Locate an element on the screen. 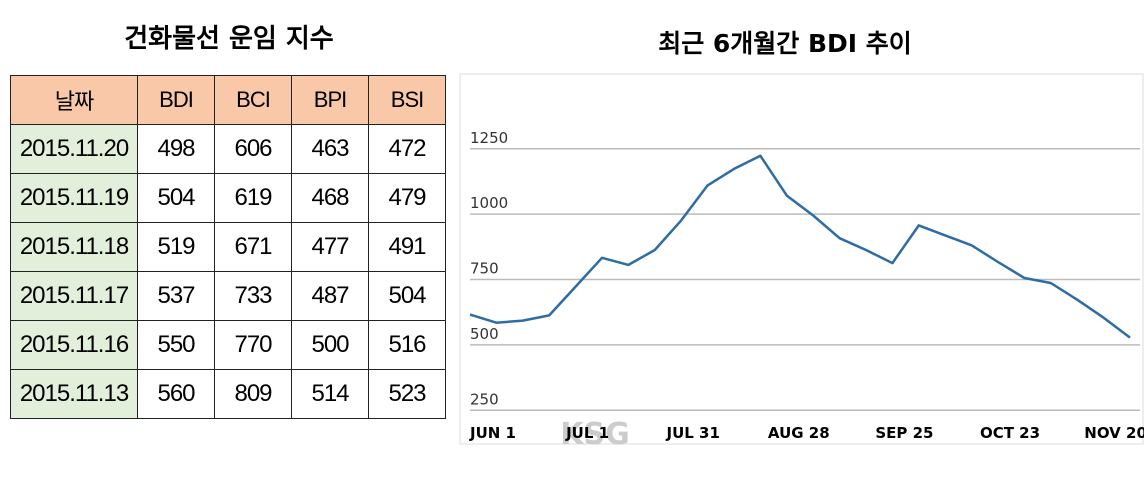 The image size is (1144, 480). table-row: 2015.11.19 504 619 468 479 is located at coordinates (228, 198).